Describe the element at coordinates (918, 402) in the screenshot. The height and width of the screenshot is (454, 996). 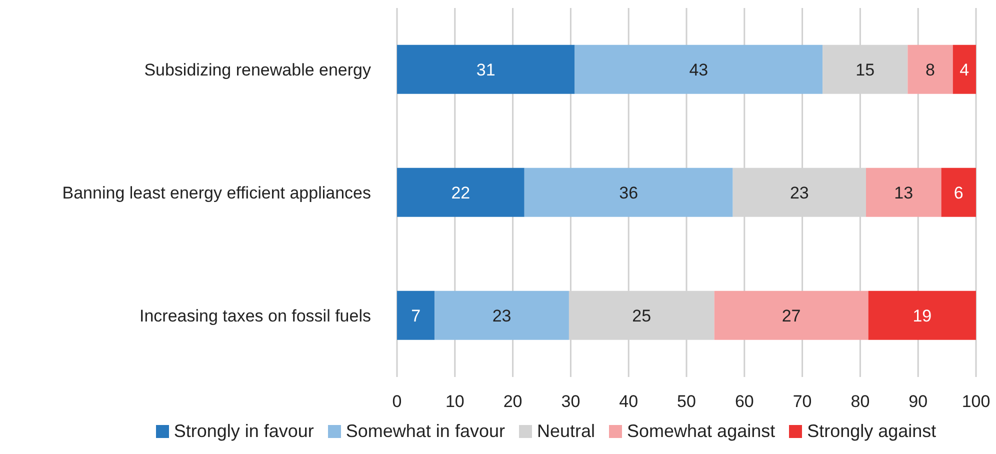
I see `x-tick-label: 90` at that location.